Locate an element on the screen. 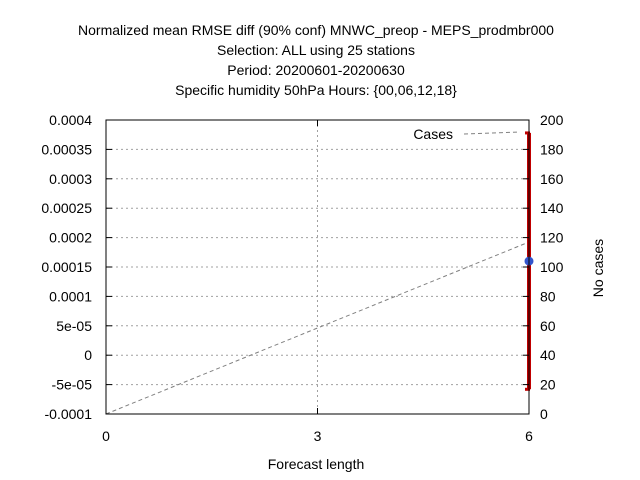 The image size is (640, 480). y-tick-label: 0.0002 is located at coordinates (70, 238).